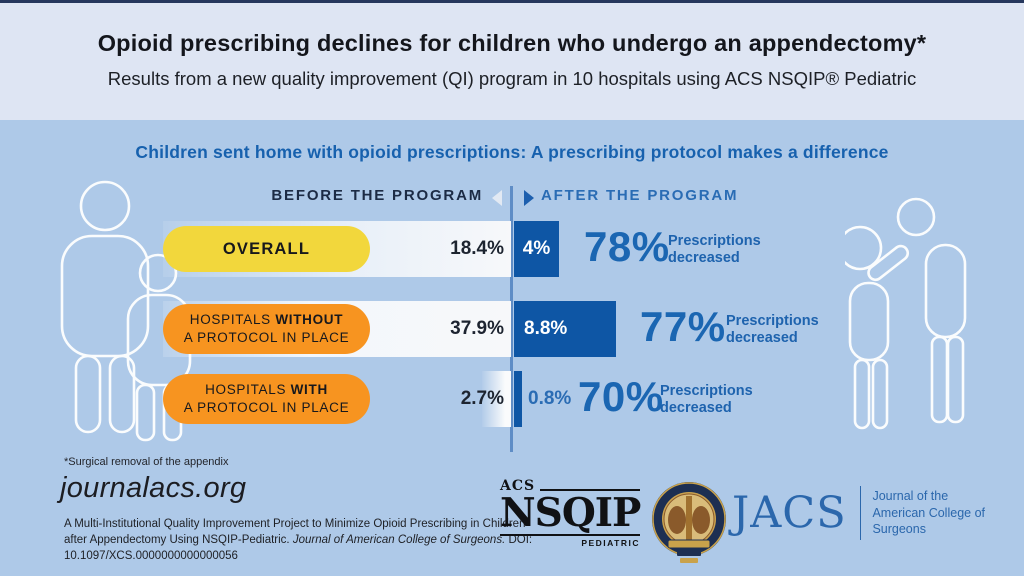 The image size is (1024, 576). I want to click on axis-divider, so click(511, 319).